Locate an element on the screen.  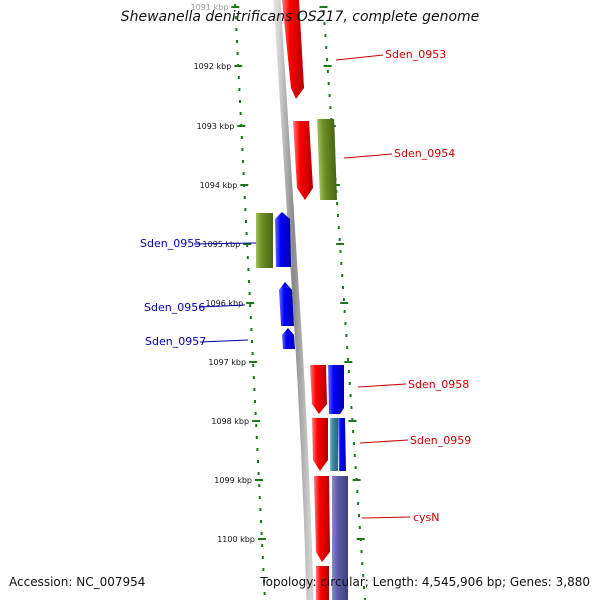
gene-label-sden-0958: Sden_0958 is located at coordinates (438, 384).